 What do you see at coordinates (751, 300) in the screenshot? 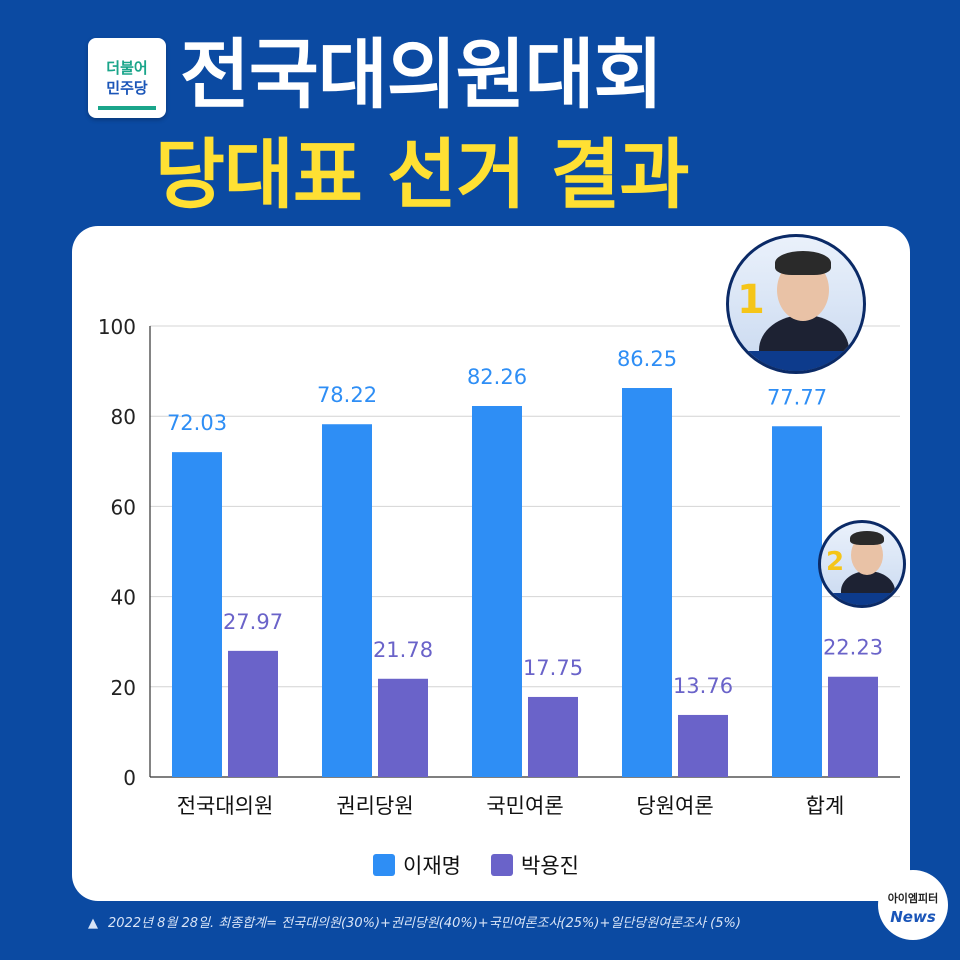
I see `rank-1-number: 1` at bounding box center [751, 300].